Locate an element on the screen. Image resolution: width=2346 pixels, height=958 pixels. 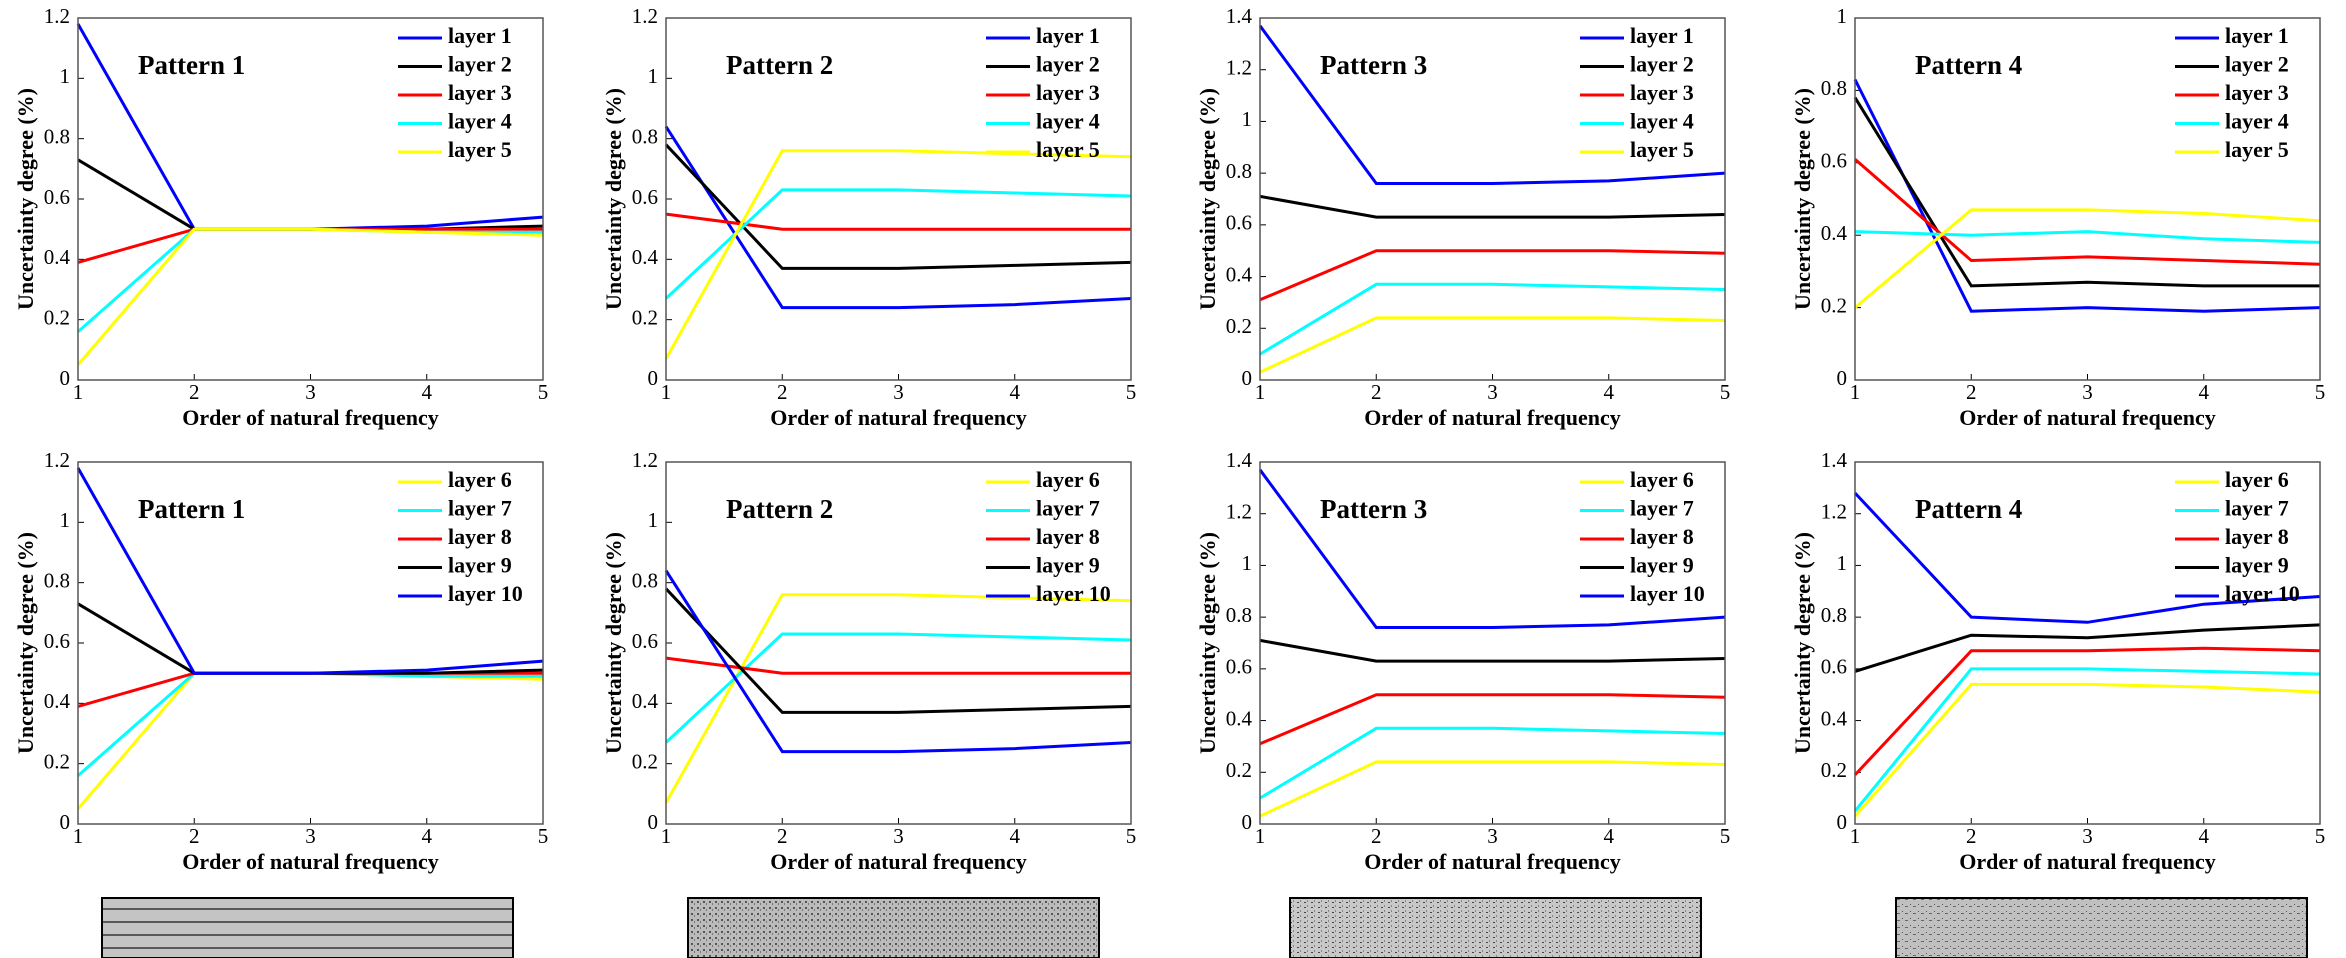
legend-label: layer 3 is located at coordinates (2257, 92).